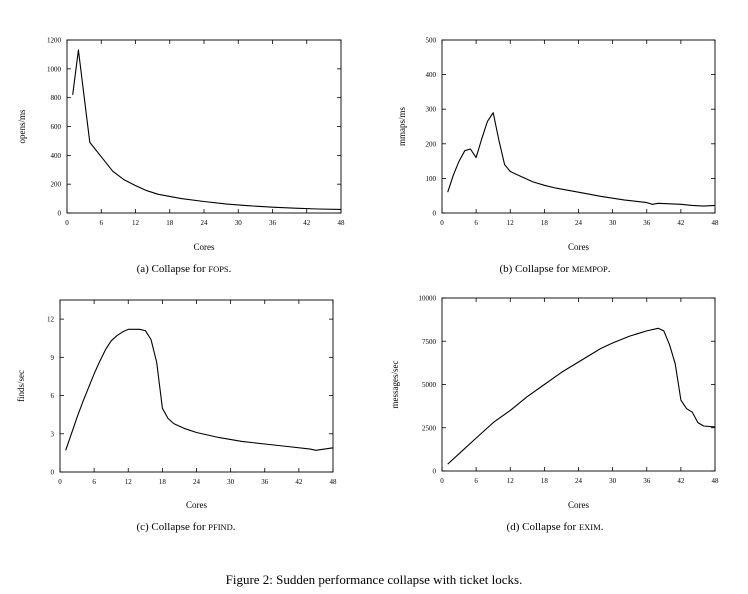  Describe the element at coordinates (429, 428) in the screenshot. I see `y-tick-label: 2500` at that location.